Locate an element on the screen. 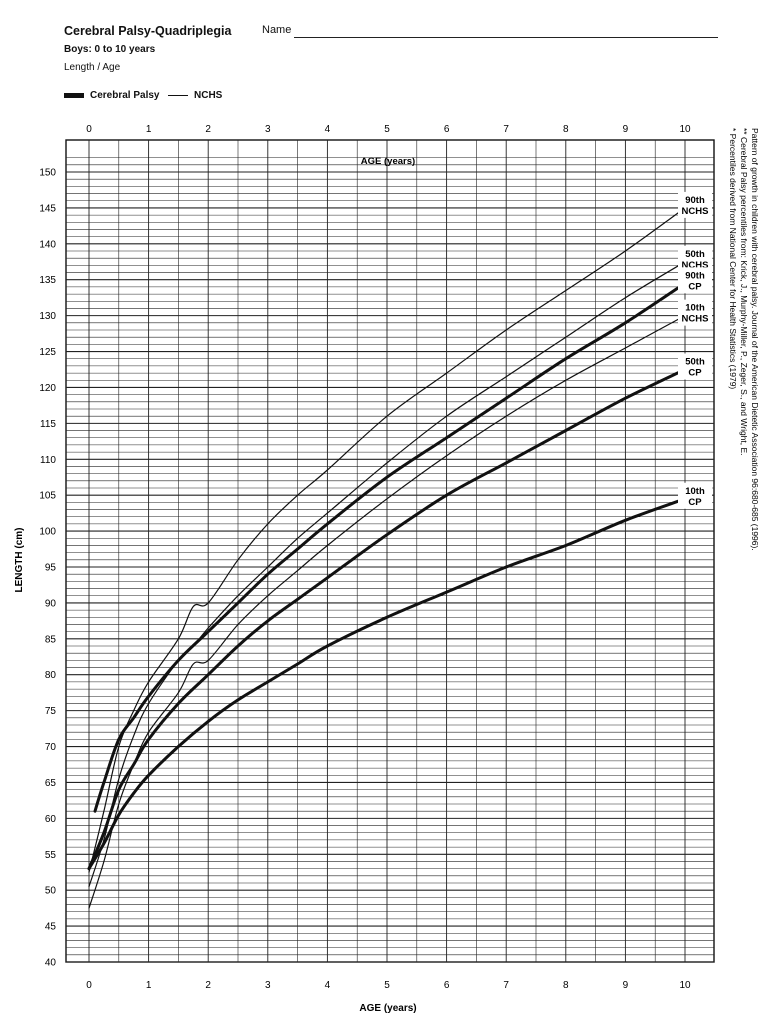 The image size is (768, 1024). x-tick-label-top: 3 is located at coordinates (268, 129).